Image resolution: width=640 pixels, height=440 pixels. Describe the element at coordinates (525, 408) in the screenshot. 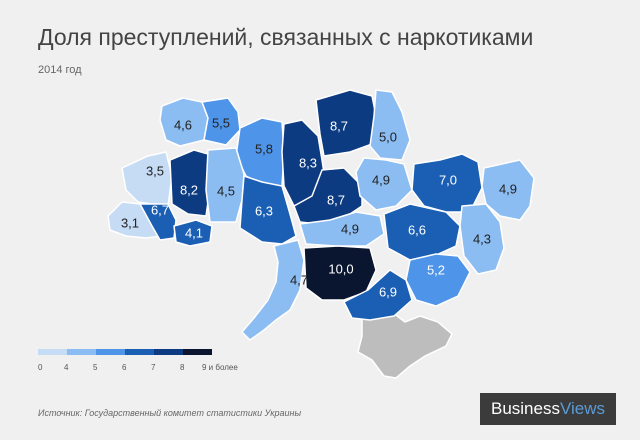

I see `brand-part1: Business` at that location.